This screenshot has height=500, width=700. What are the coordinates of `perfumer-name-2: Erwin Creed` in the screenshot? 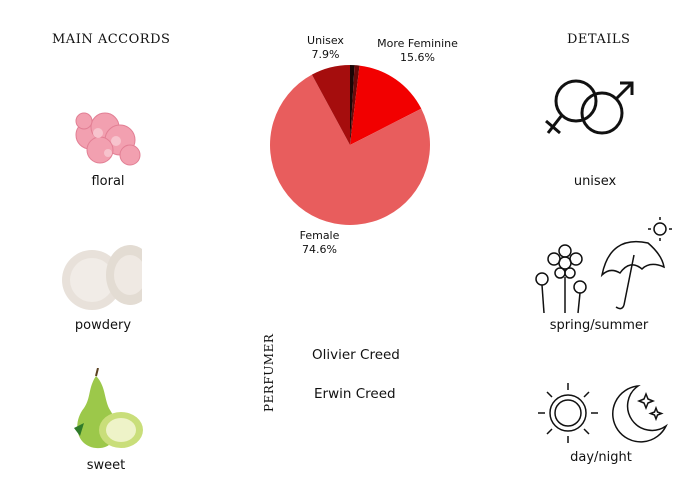 It's located at (355, 394).